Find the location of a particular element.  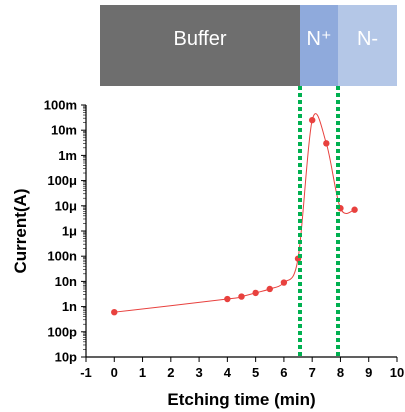

y-tick-label: 10n is located at coordinates (66, 281).